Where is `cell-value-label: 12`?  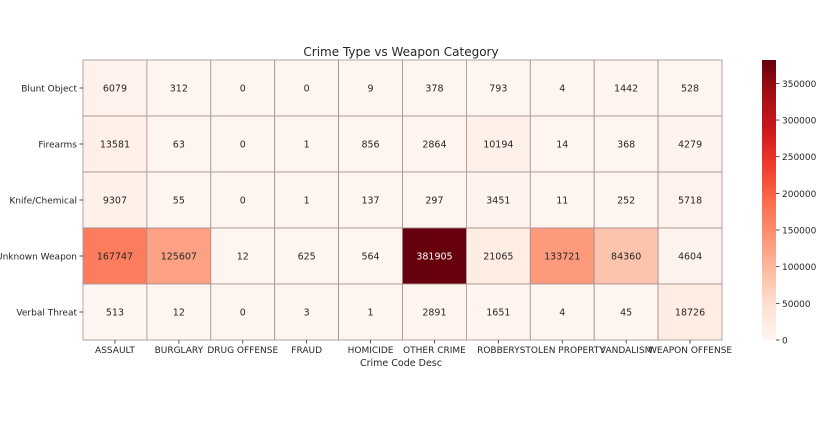
cell-value-label: 12 is located at coordinates (179, 313).